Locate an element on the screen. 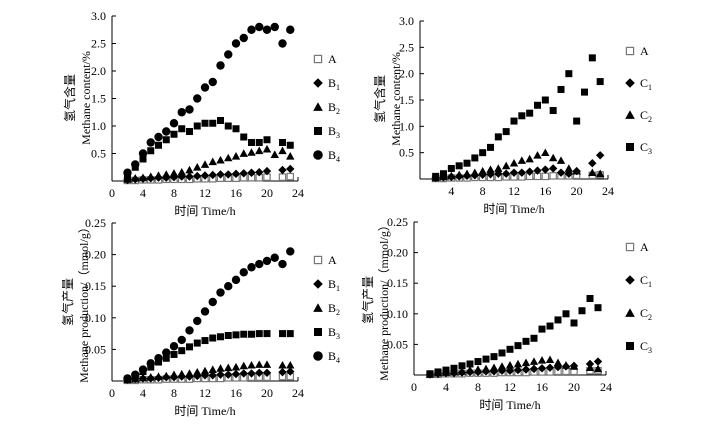 This screenshot has width=717, height=435. legend-label: B4 is located at coordinates (334, 357).